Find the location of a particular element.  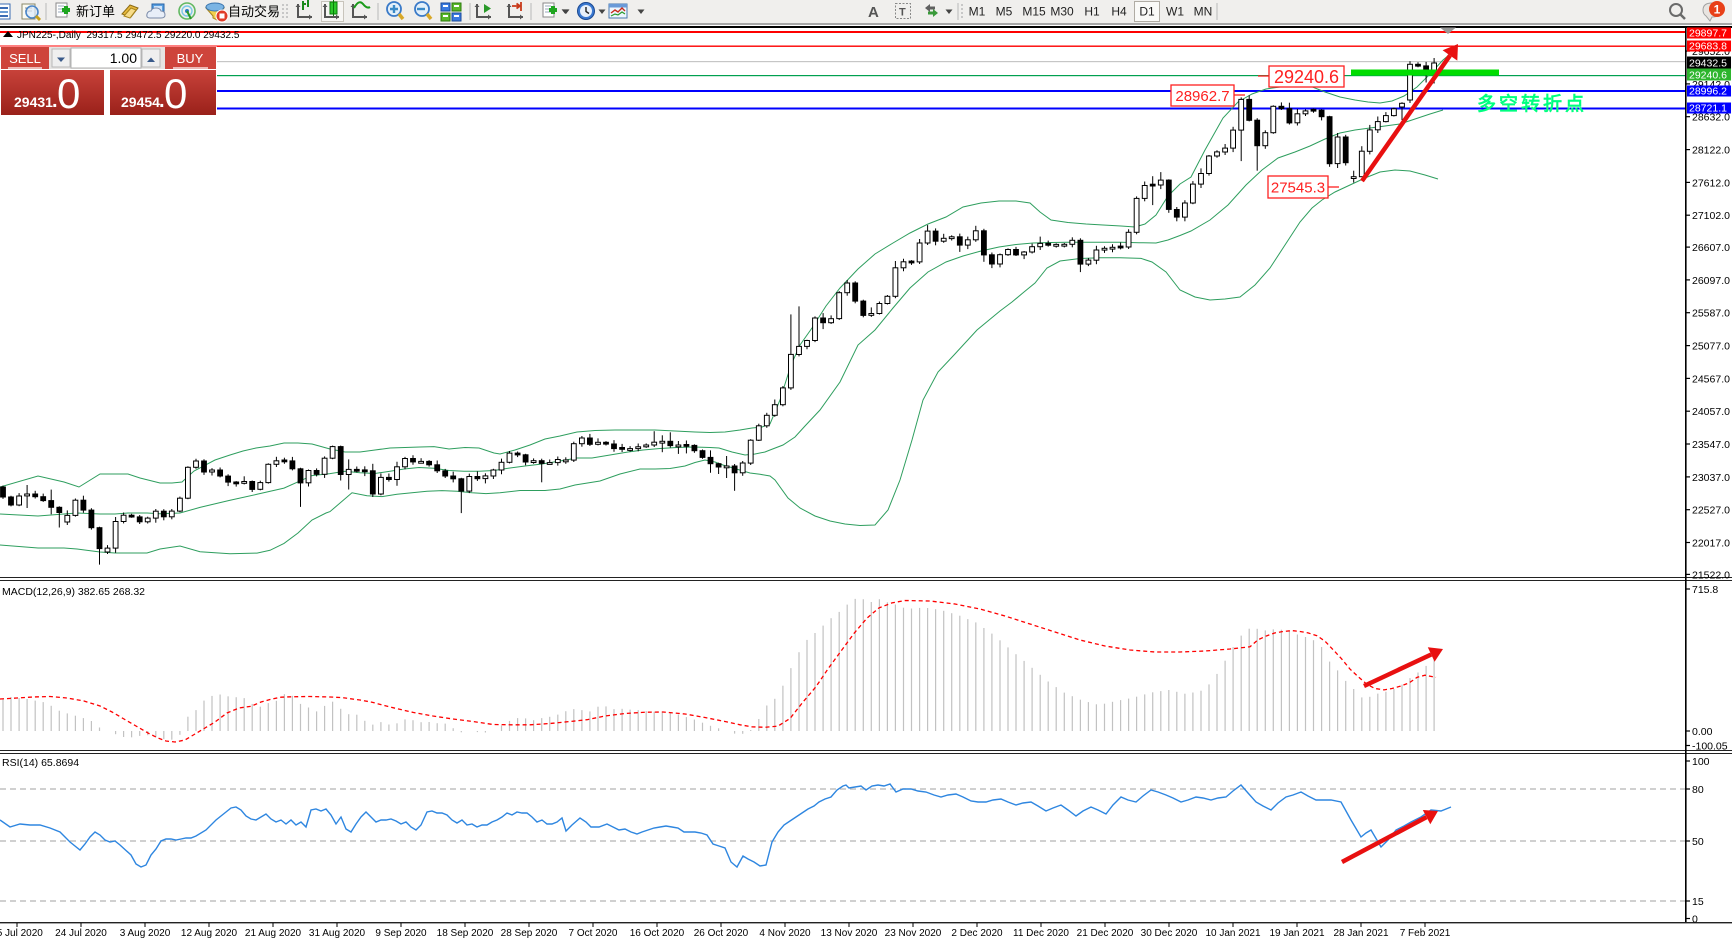

svg-text: 7 Feb 2021 is located at coordinates (1425, 933).